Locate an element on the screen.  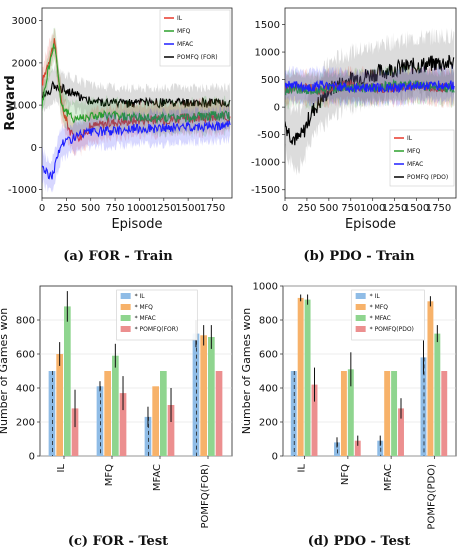
legend-label: * POMFQ(FOR) is located at coordinates (157, 329).